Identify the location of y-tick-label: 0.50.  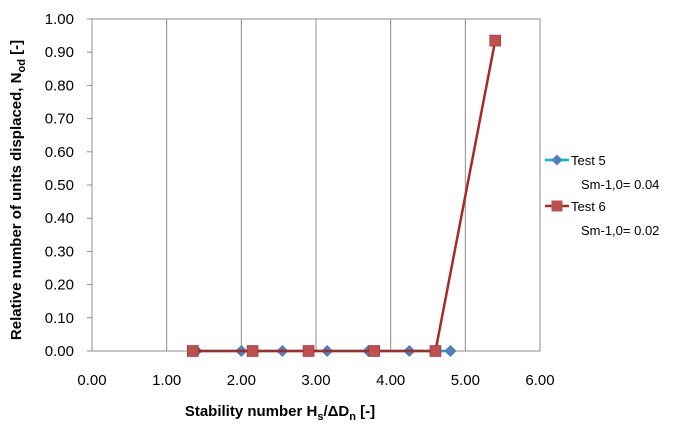
(59, 185).